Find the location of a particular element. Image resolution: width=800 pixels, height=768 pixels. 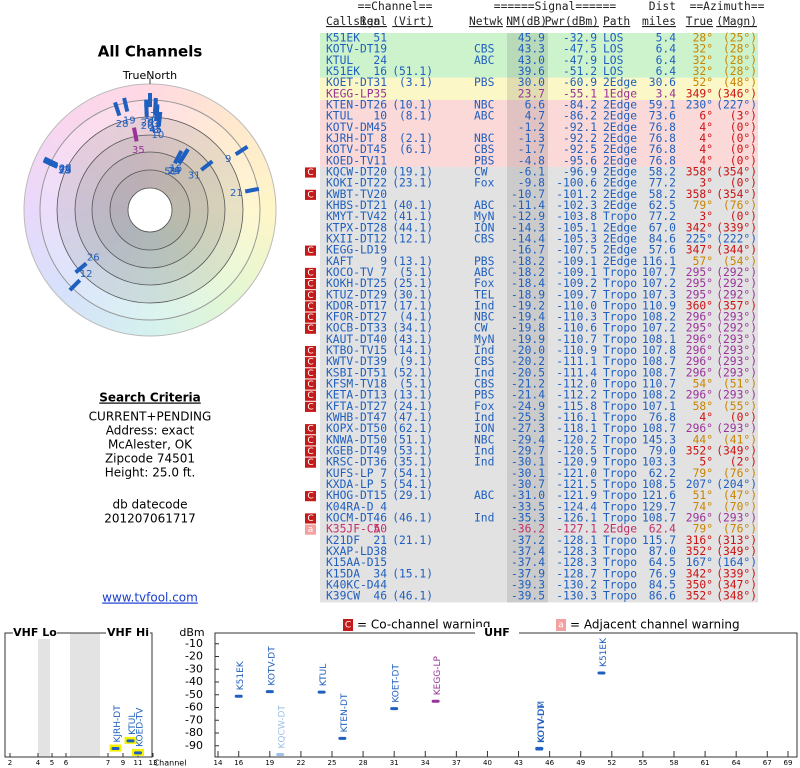

cell: 32° is located at coordinates (703, 49).